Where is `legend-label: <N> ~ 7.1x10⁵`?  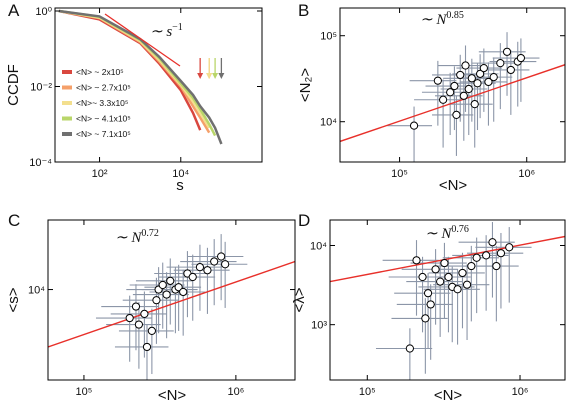
legend-label: <N> ~ 7.1x10⁵ is located at coordinates (103, 134).